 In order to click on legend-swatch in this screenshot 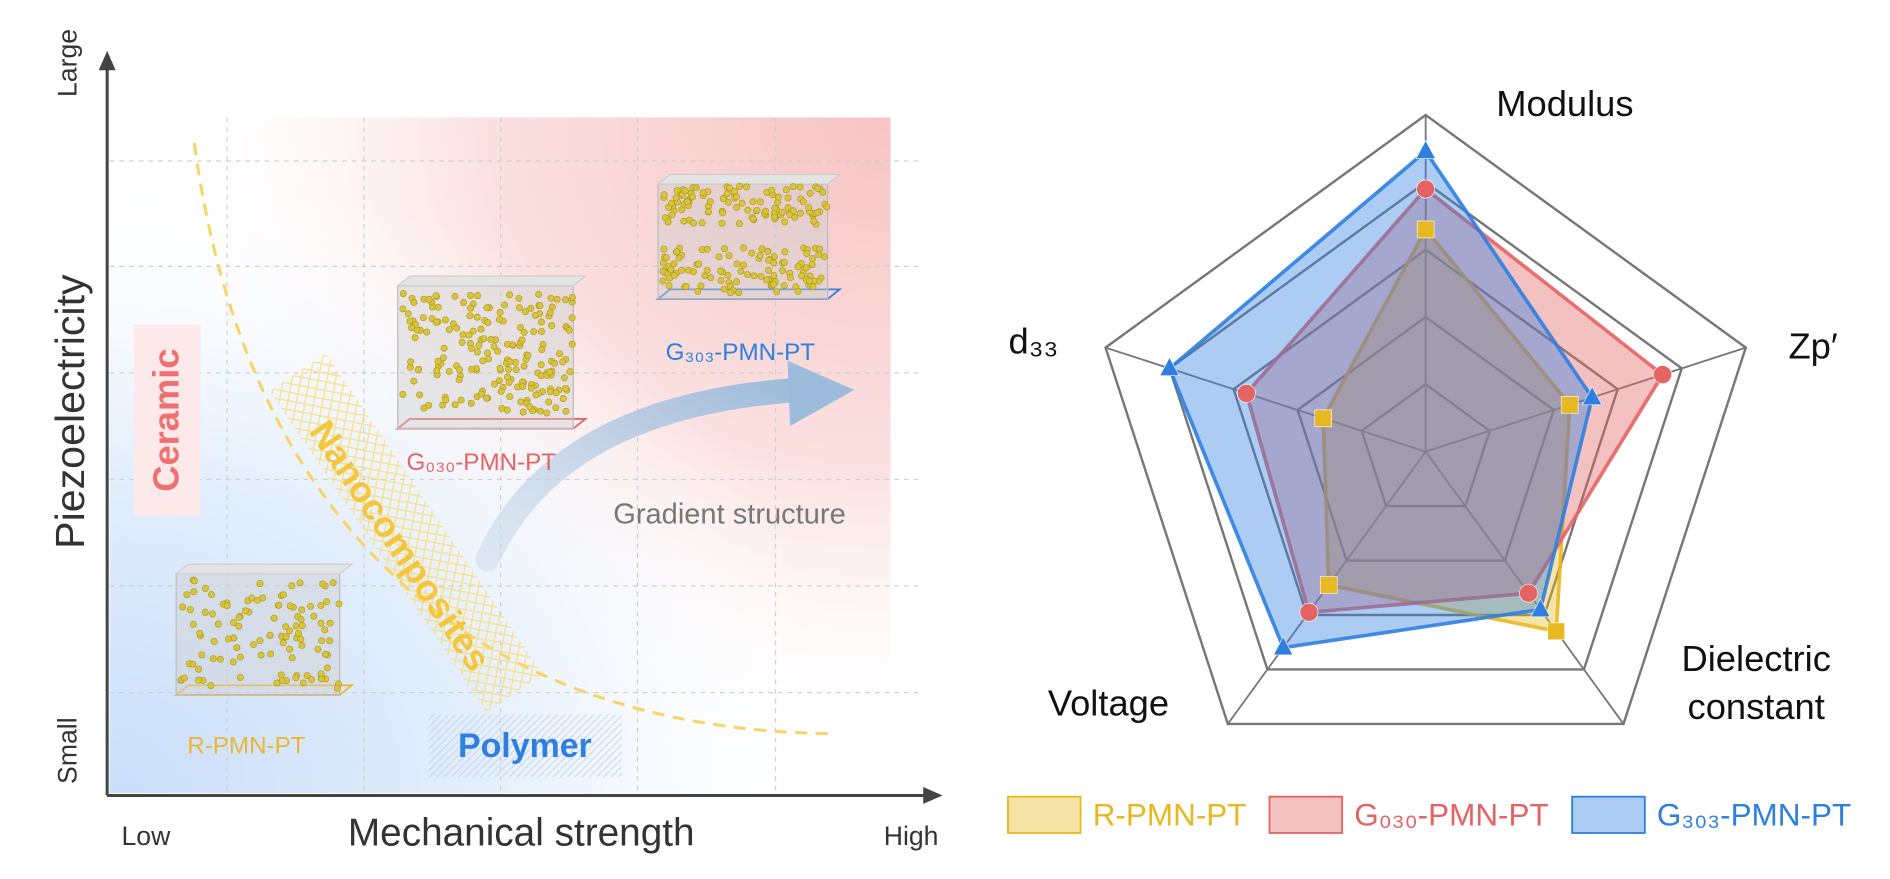, I will do `click(1608, 814)`.